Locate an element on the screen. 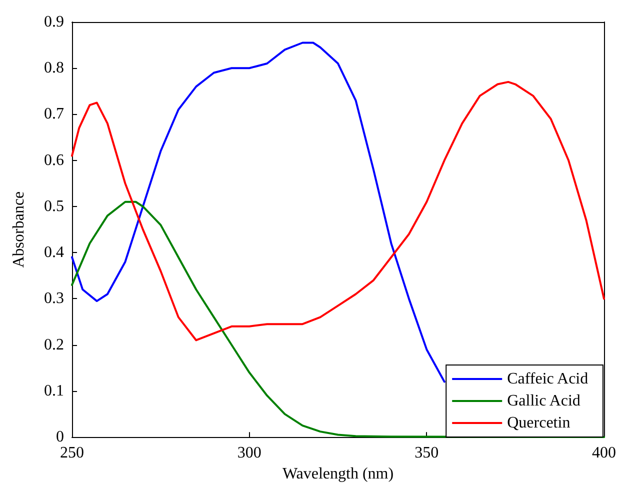 The image size is (621, 487). y-tick-label: 0.9 is located at coordinates (54, 22).